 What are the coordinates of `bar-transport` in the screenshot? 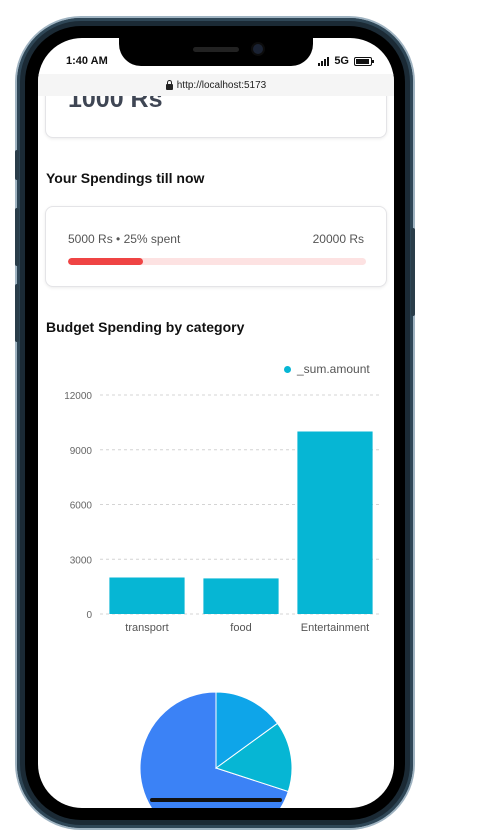 It's located at (147, 596).